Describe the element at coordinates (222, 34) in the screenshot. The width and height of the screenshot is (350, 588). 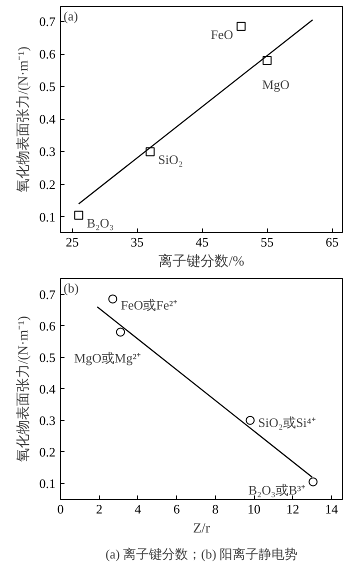
I see `annotation: FeO` at that location.